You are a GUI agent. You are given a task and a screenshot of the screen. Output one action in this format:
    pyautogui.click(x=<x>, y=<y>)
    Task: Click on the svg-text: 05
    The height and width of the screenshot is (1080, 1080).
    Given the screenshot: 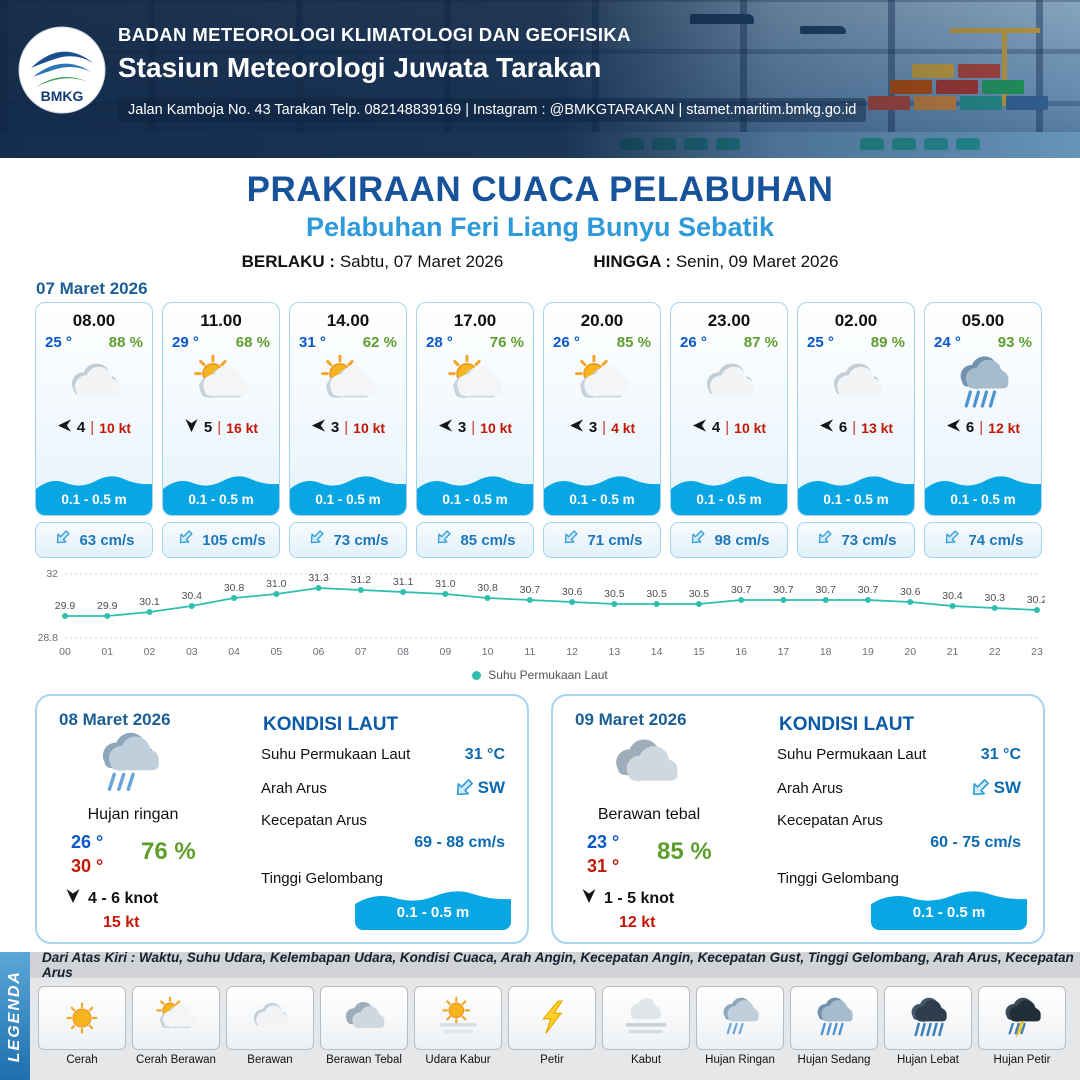 What is the action you would take?
    pyautogui.click(x=276, y=652)
    